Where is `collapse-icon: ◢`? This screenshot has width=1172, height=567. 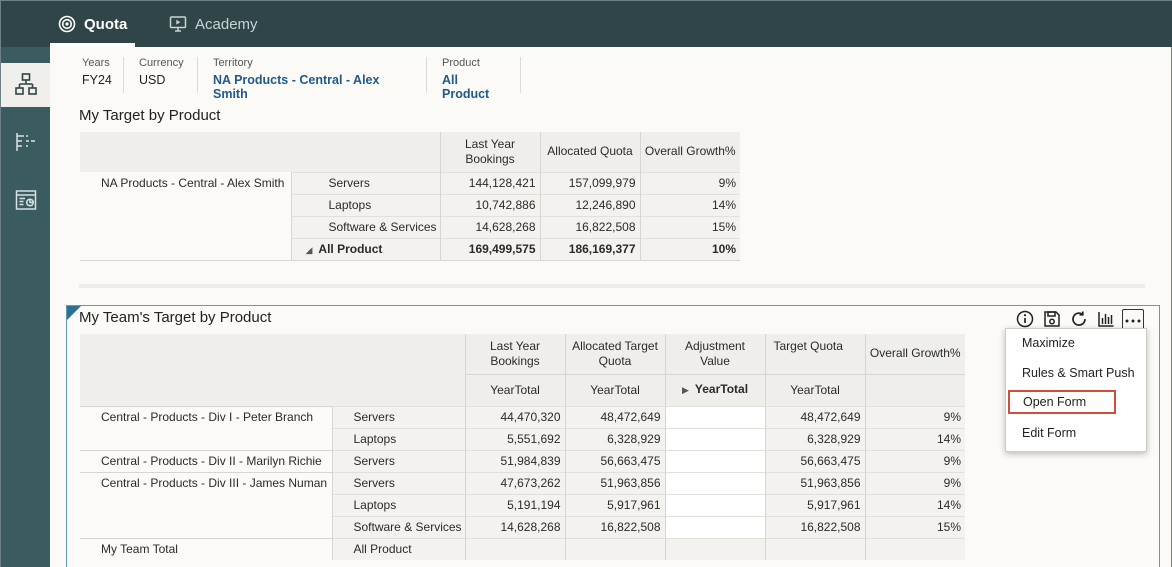 collapse-icon: ◢ is located at coordinates (309, 250).